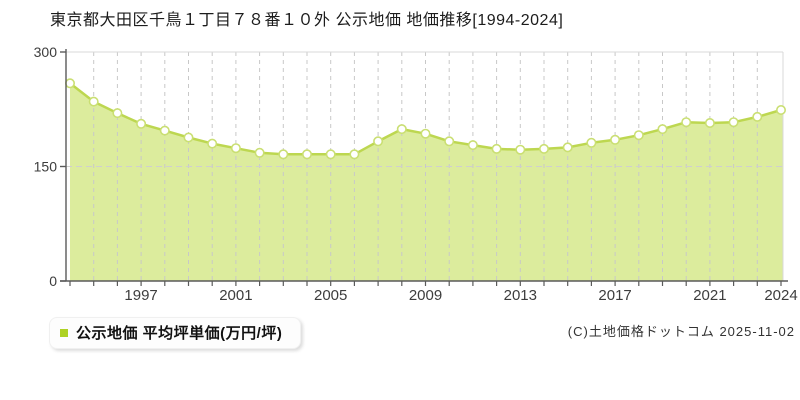 The height and width of the screenshot is (400, 800). I want to click on data-point-2009, so click(425, 133).